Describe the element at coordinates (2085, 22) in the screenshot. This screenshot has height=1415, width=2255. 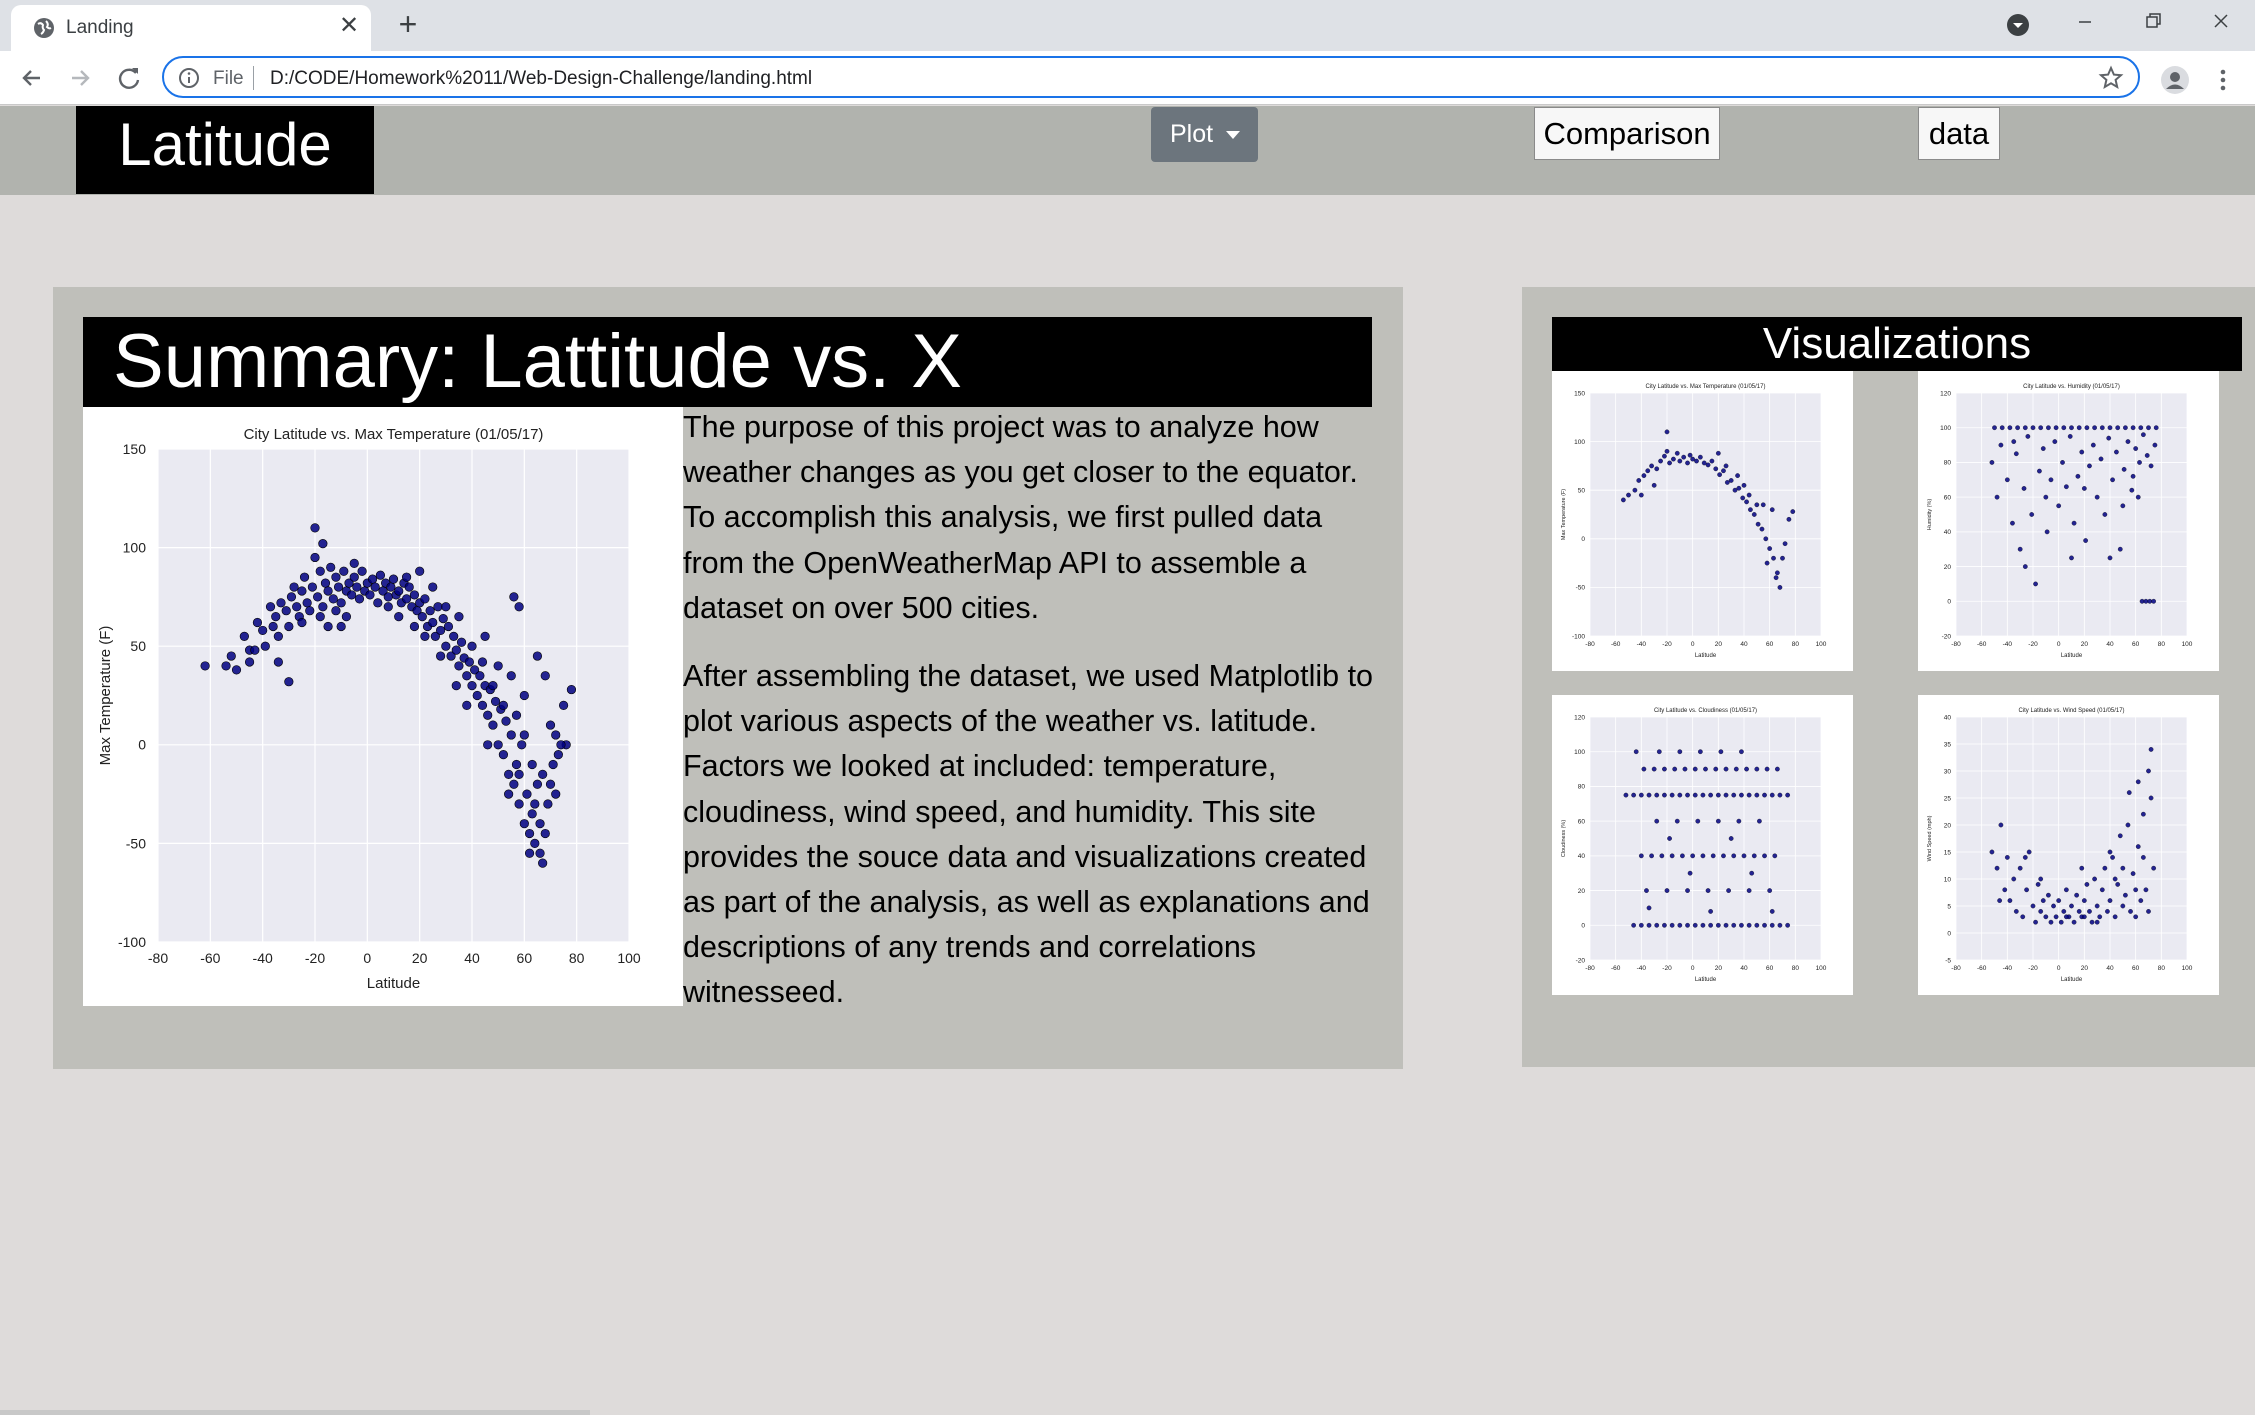
I see `minimize-icon` at that location.